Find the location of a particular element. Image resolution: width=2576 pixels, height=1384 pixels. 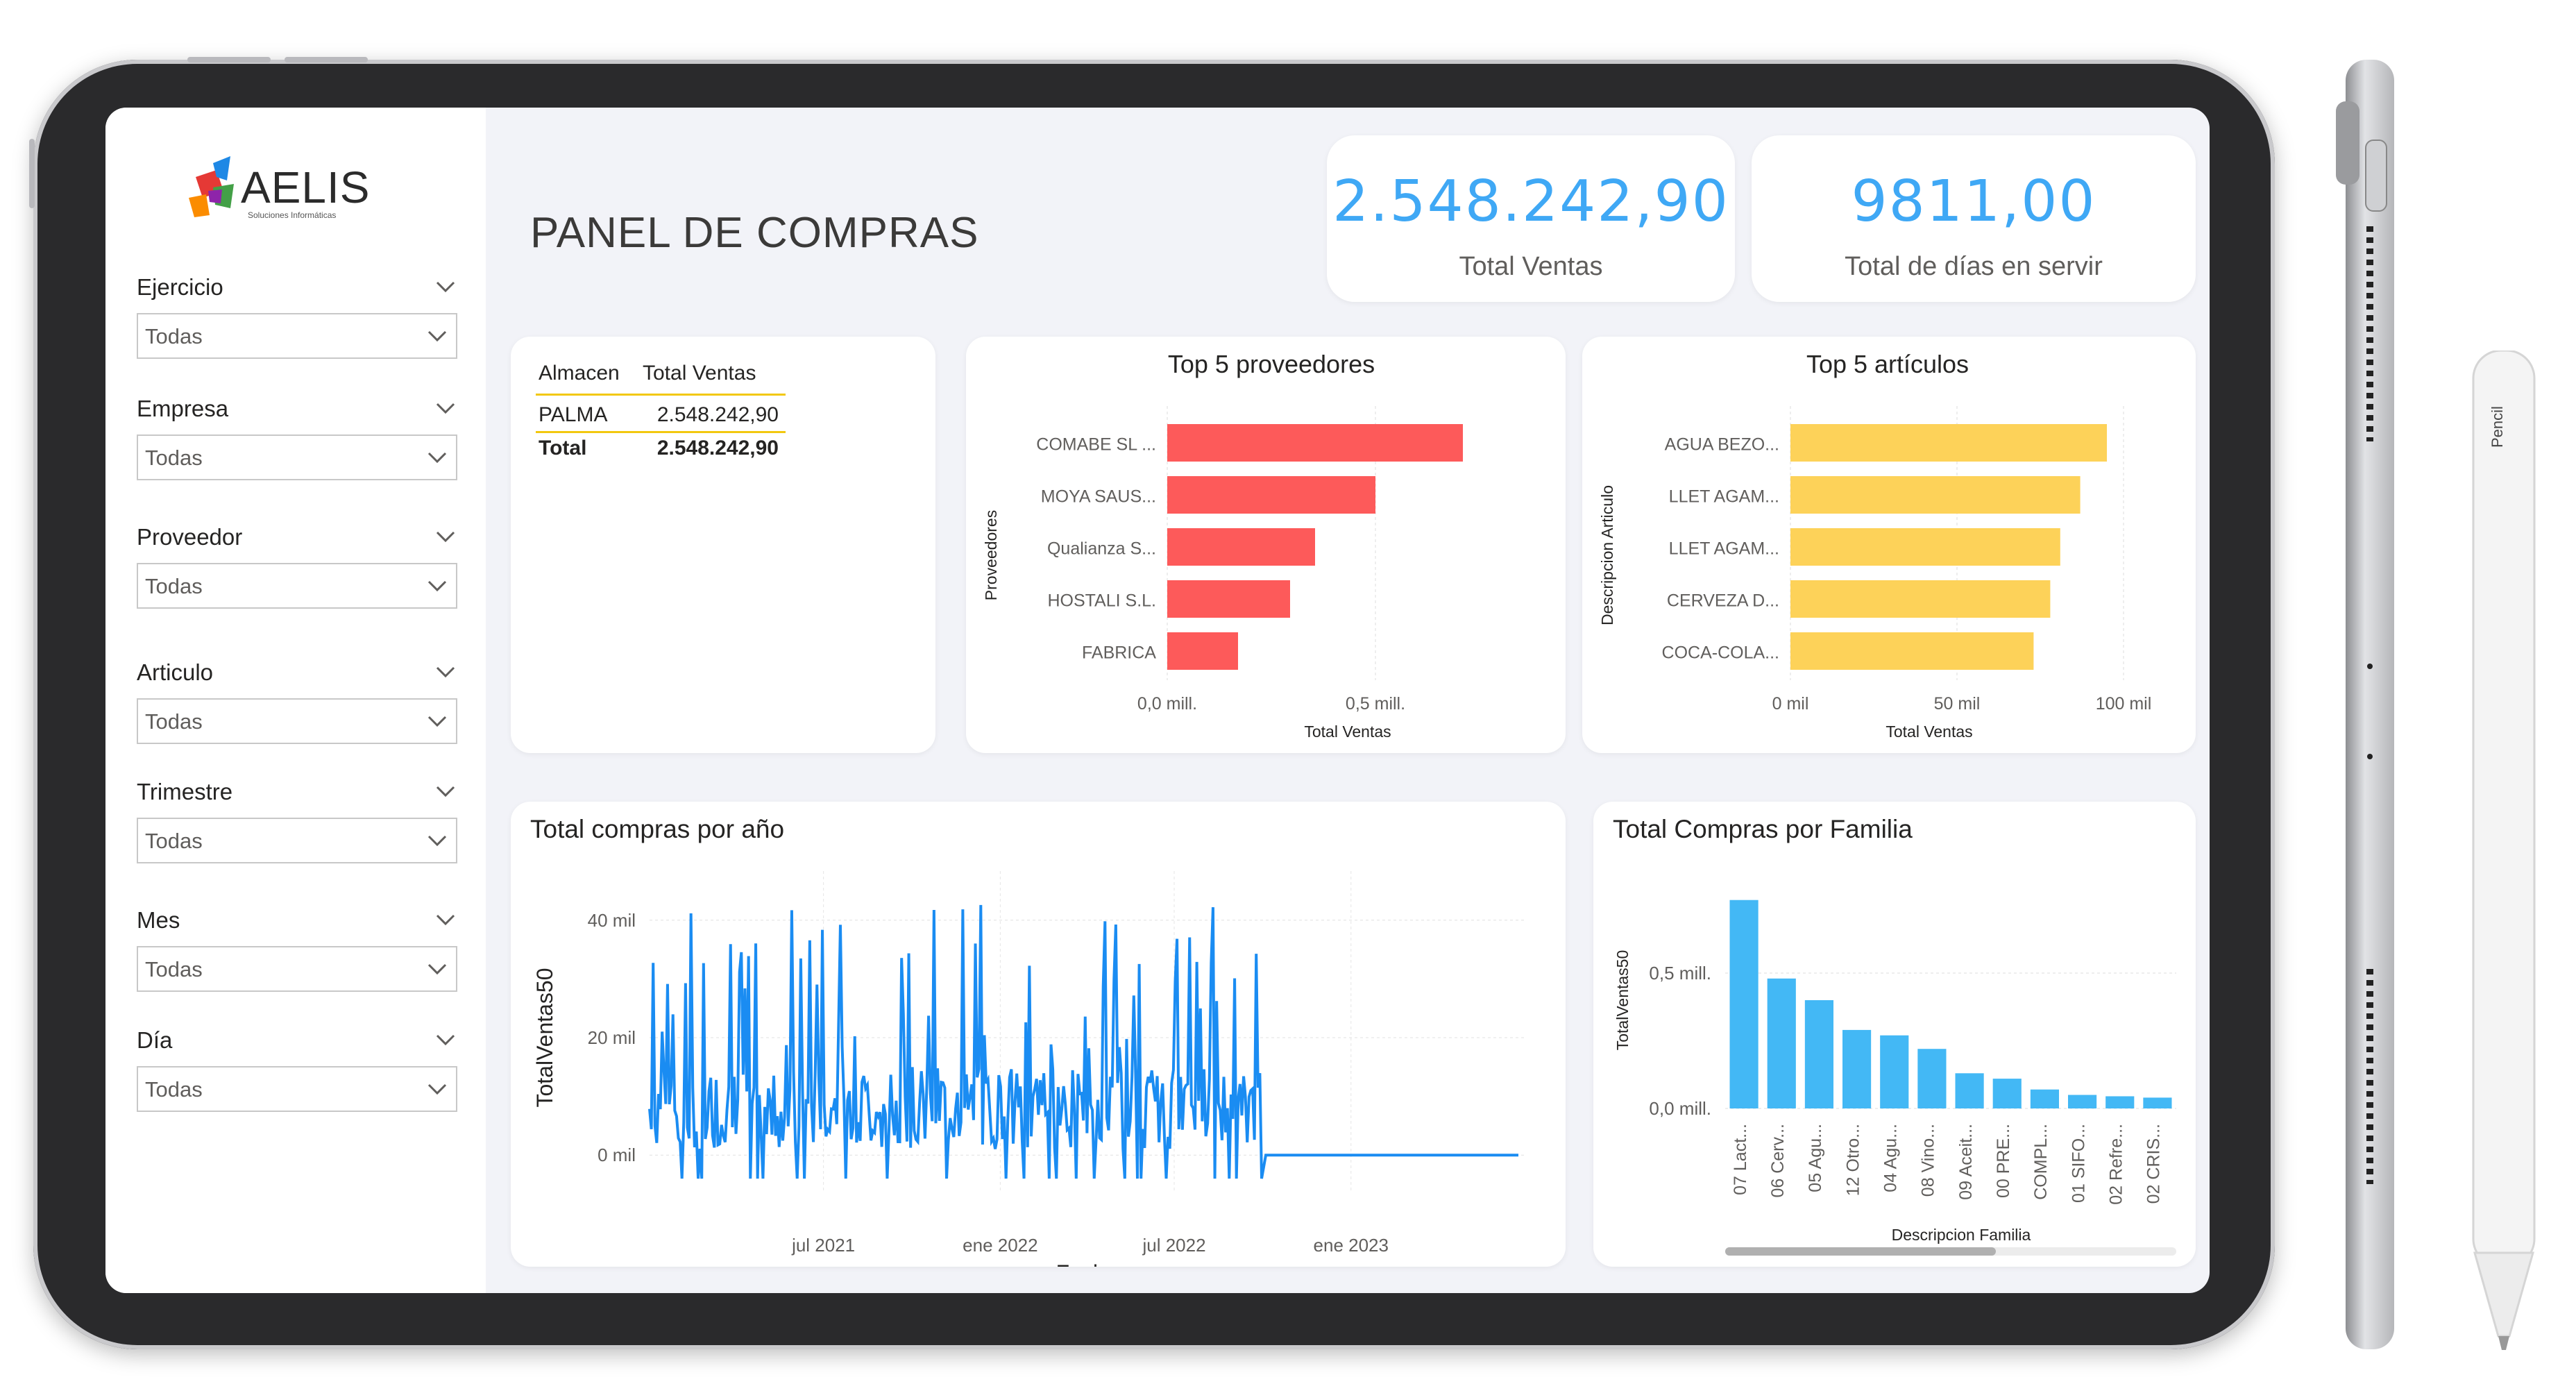

table-header-total-ventas: Total Ventas is located at coordinates (700, 374).